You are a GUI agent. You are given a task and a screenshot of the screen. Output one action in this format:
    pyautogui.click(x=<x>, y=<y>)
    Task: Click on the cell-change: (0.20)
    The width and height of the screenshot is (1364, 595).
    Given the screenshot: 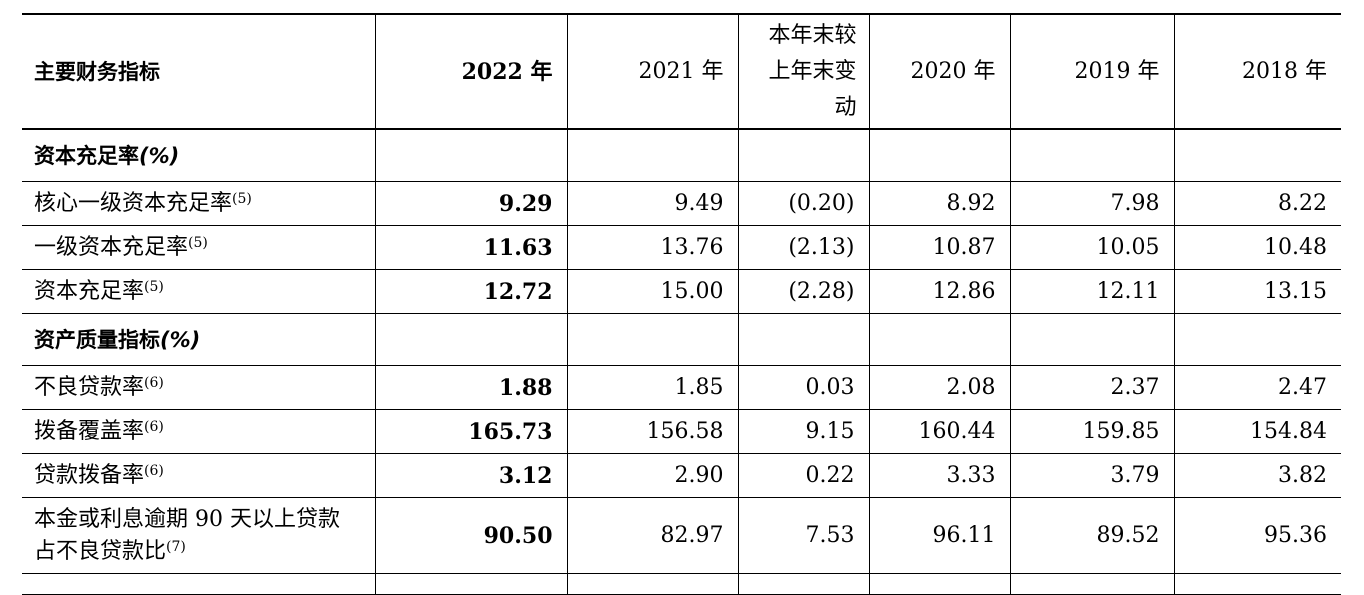 What is the action you would take?
    pyautogui.click(x=803, y=203)
    